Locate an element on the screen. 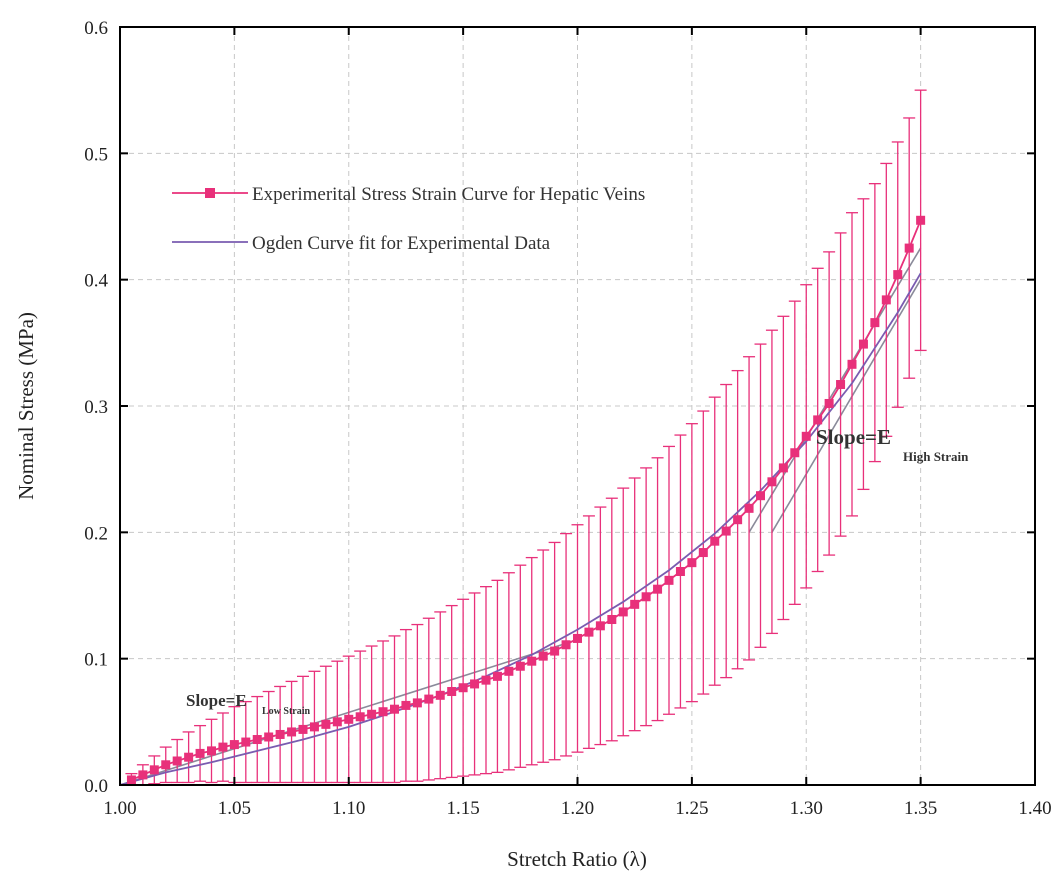  annotation-high-main: Slope=E is located at coordinates (853, 437).